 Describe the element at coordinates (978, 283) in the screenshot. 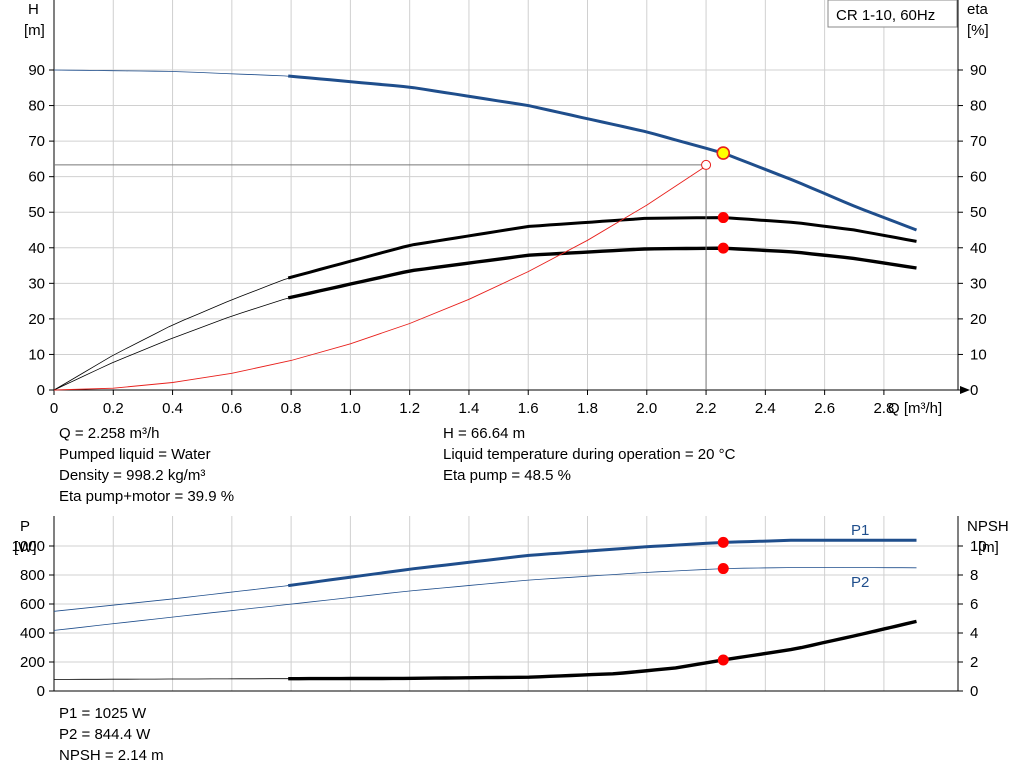

I see `tick-label-right: 30` at that location.